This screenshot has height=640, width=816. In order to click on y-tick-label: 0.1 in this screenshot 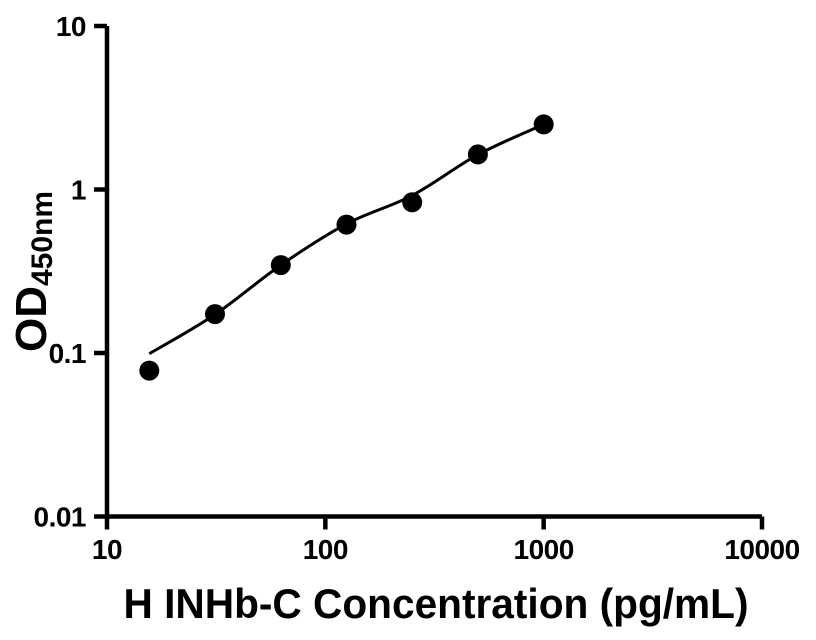, I will do `click(67, 353)`.